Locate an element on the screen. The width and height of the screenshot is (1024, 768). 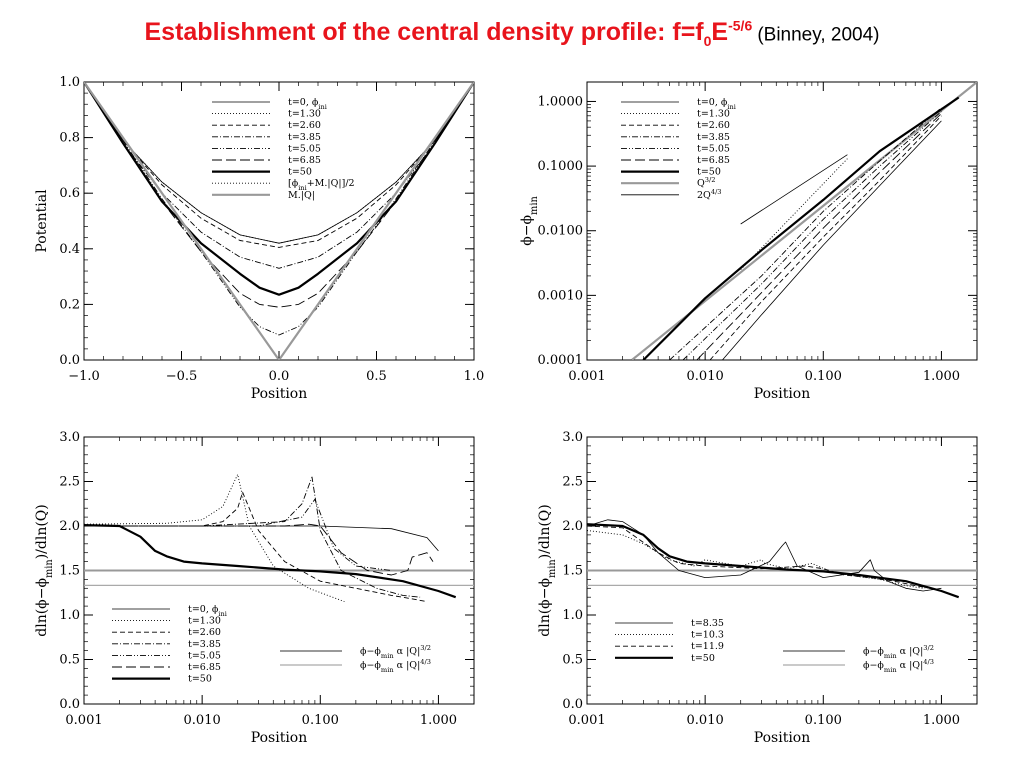
legend-label: M.|Q| is located at coordinates (301, 195).